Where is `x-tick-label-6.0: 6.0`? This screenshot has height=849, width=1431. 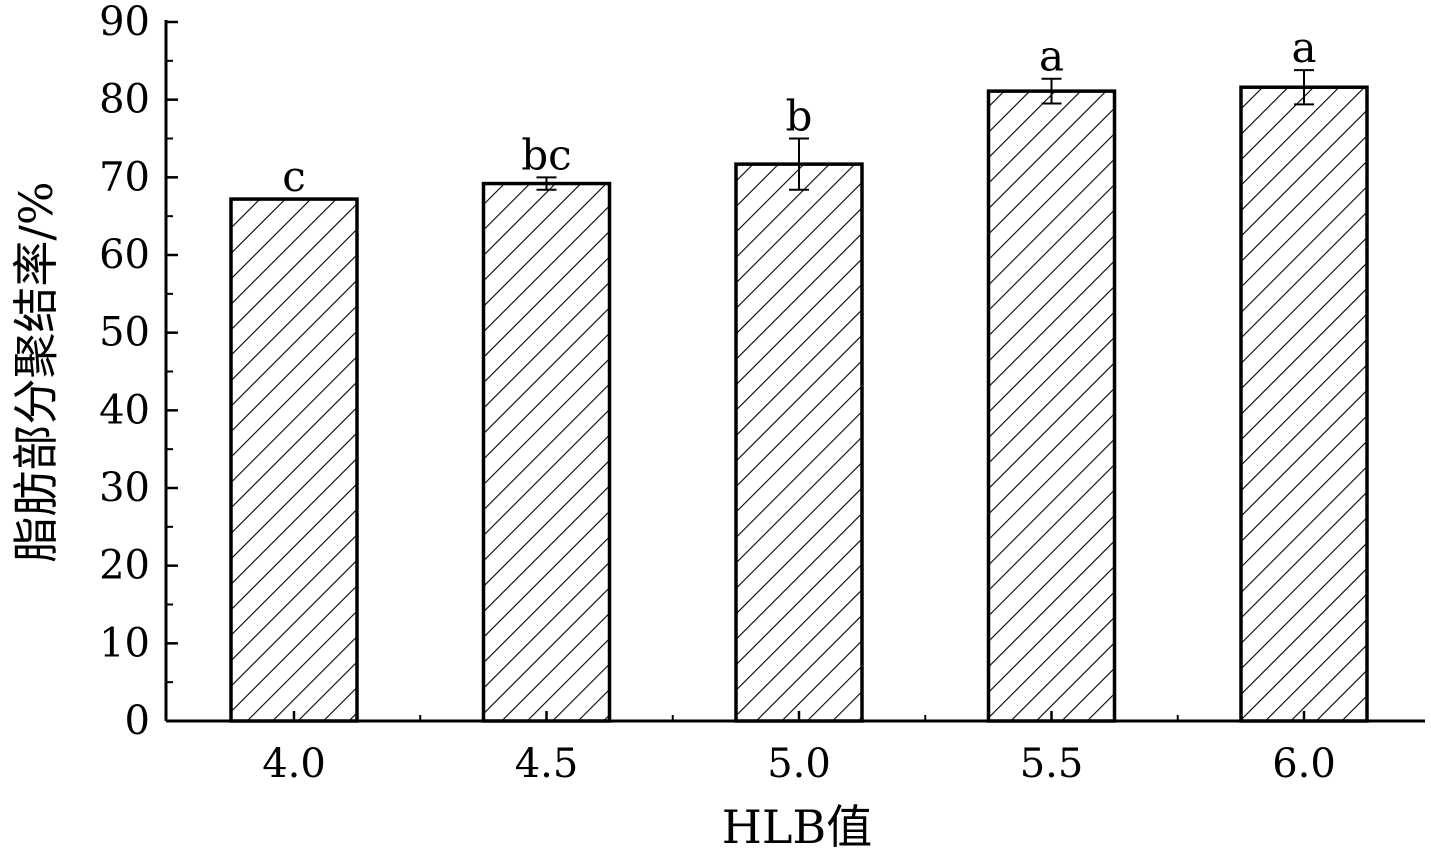 x-tick-label-6.0: 6.0 is located at coordinates (1304, 764).